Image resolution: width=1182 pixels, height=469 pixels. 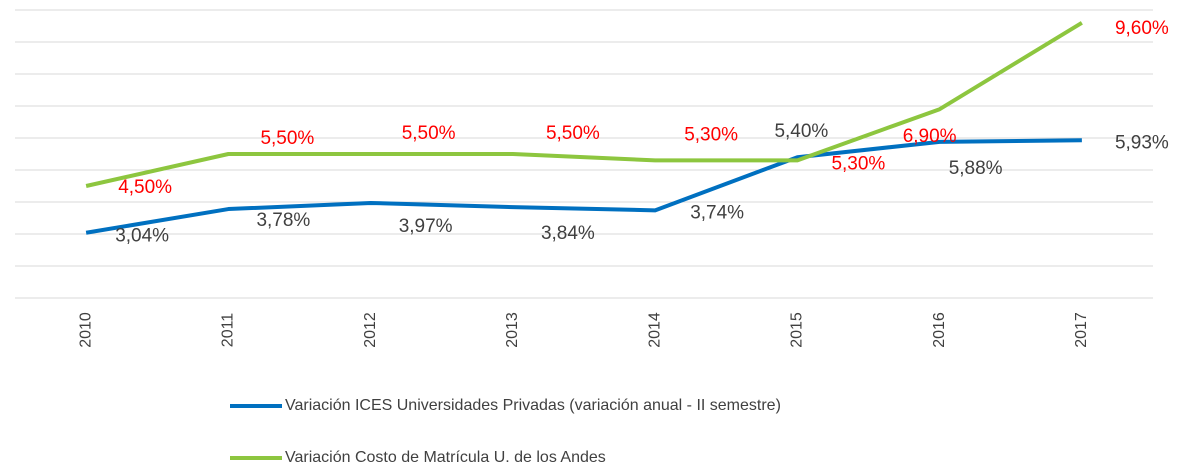 I want to click on x-tick-label: 2013, so click(x=512, y=330).